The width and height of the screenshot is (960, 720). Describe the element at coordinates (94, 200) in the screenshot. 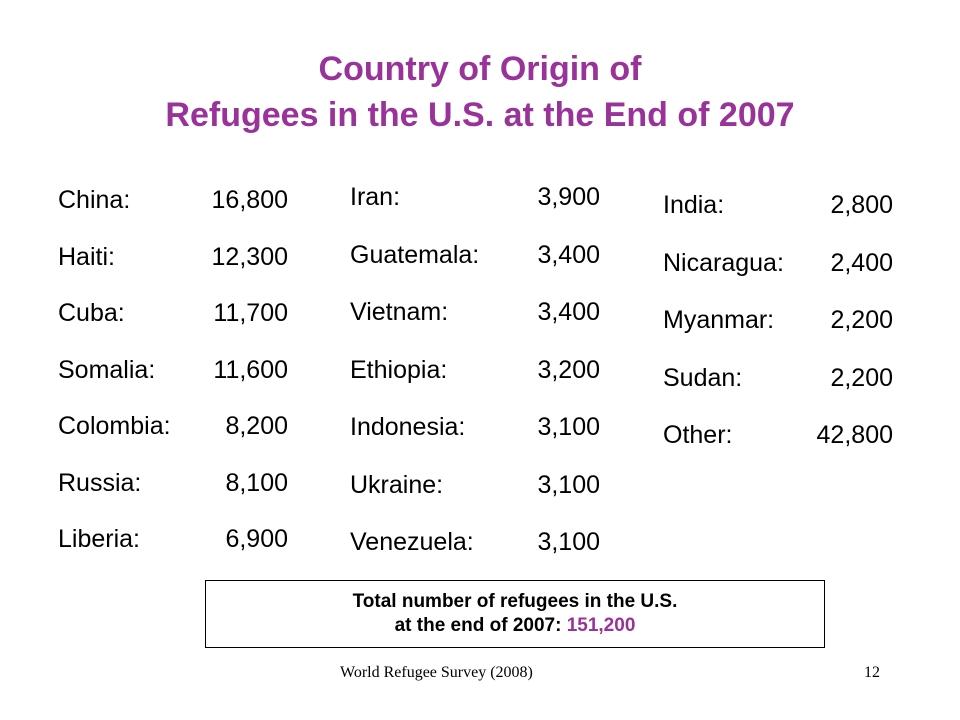

I see `country-name: China:` at that location.